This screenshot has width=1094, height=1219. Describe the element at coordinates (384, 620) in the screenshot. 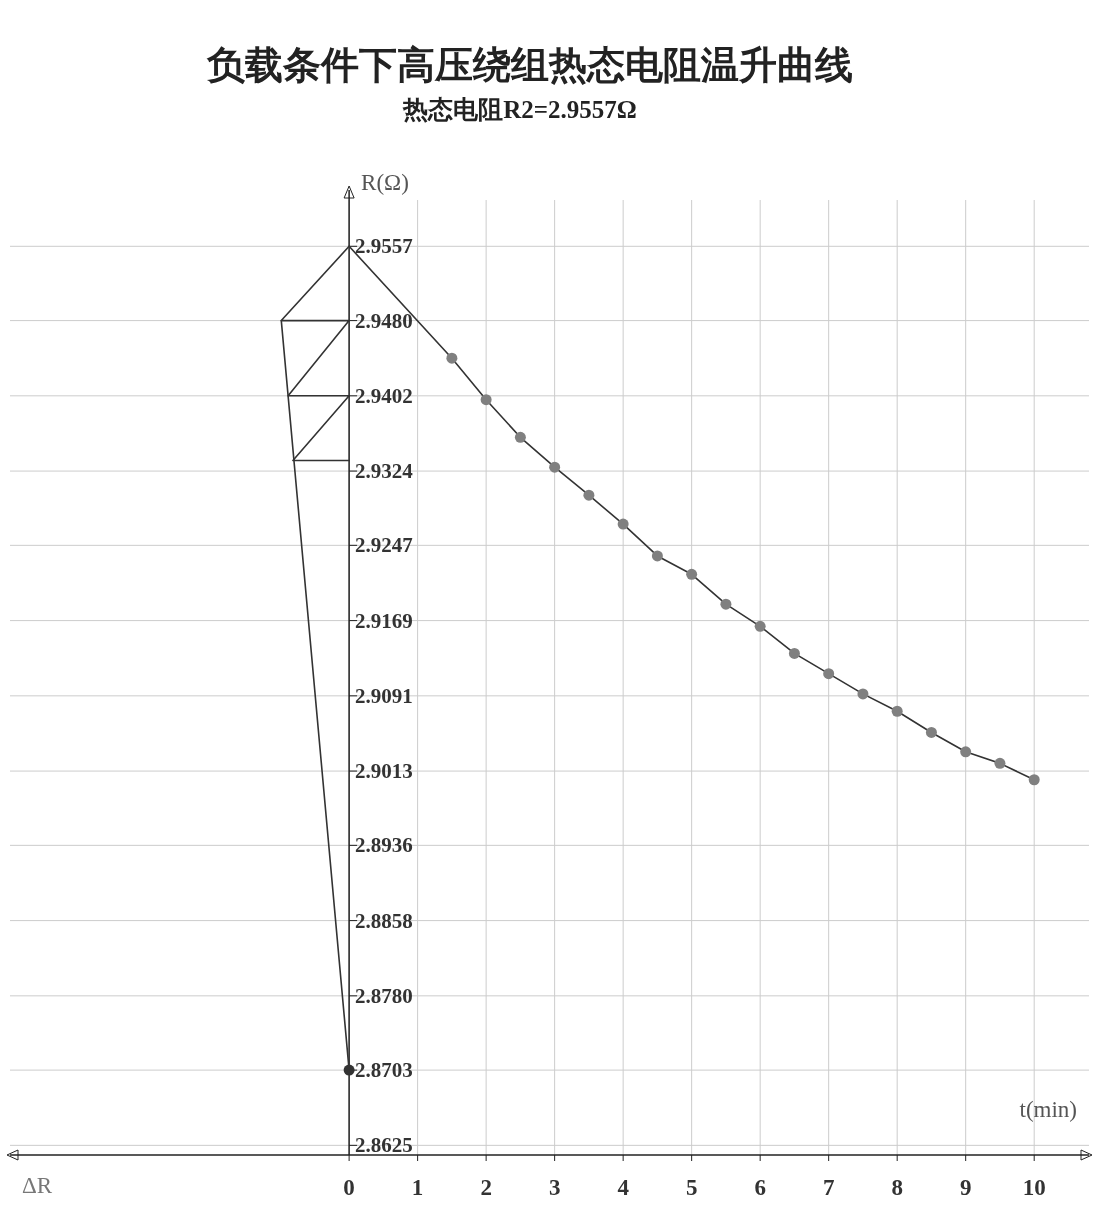

I see `y-tick-label: 2.9169` at that location.